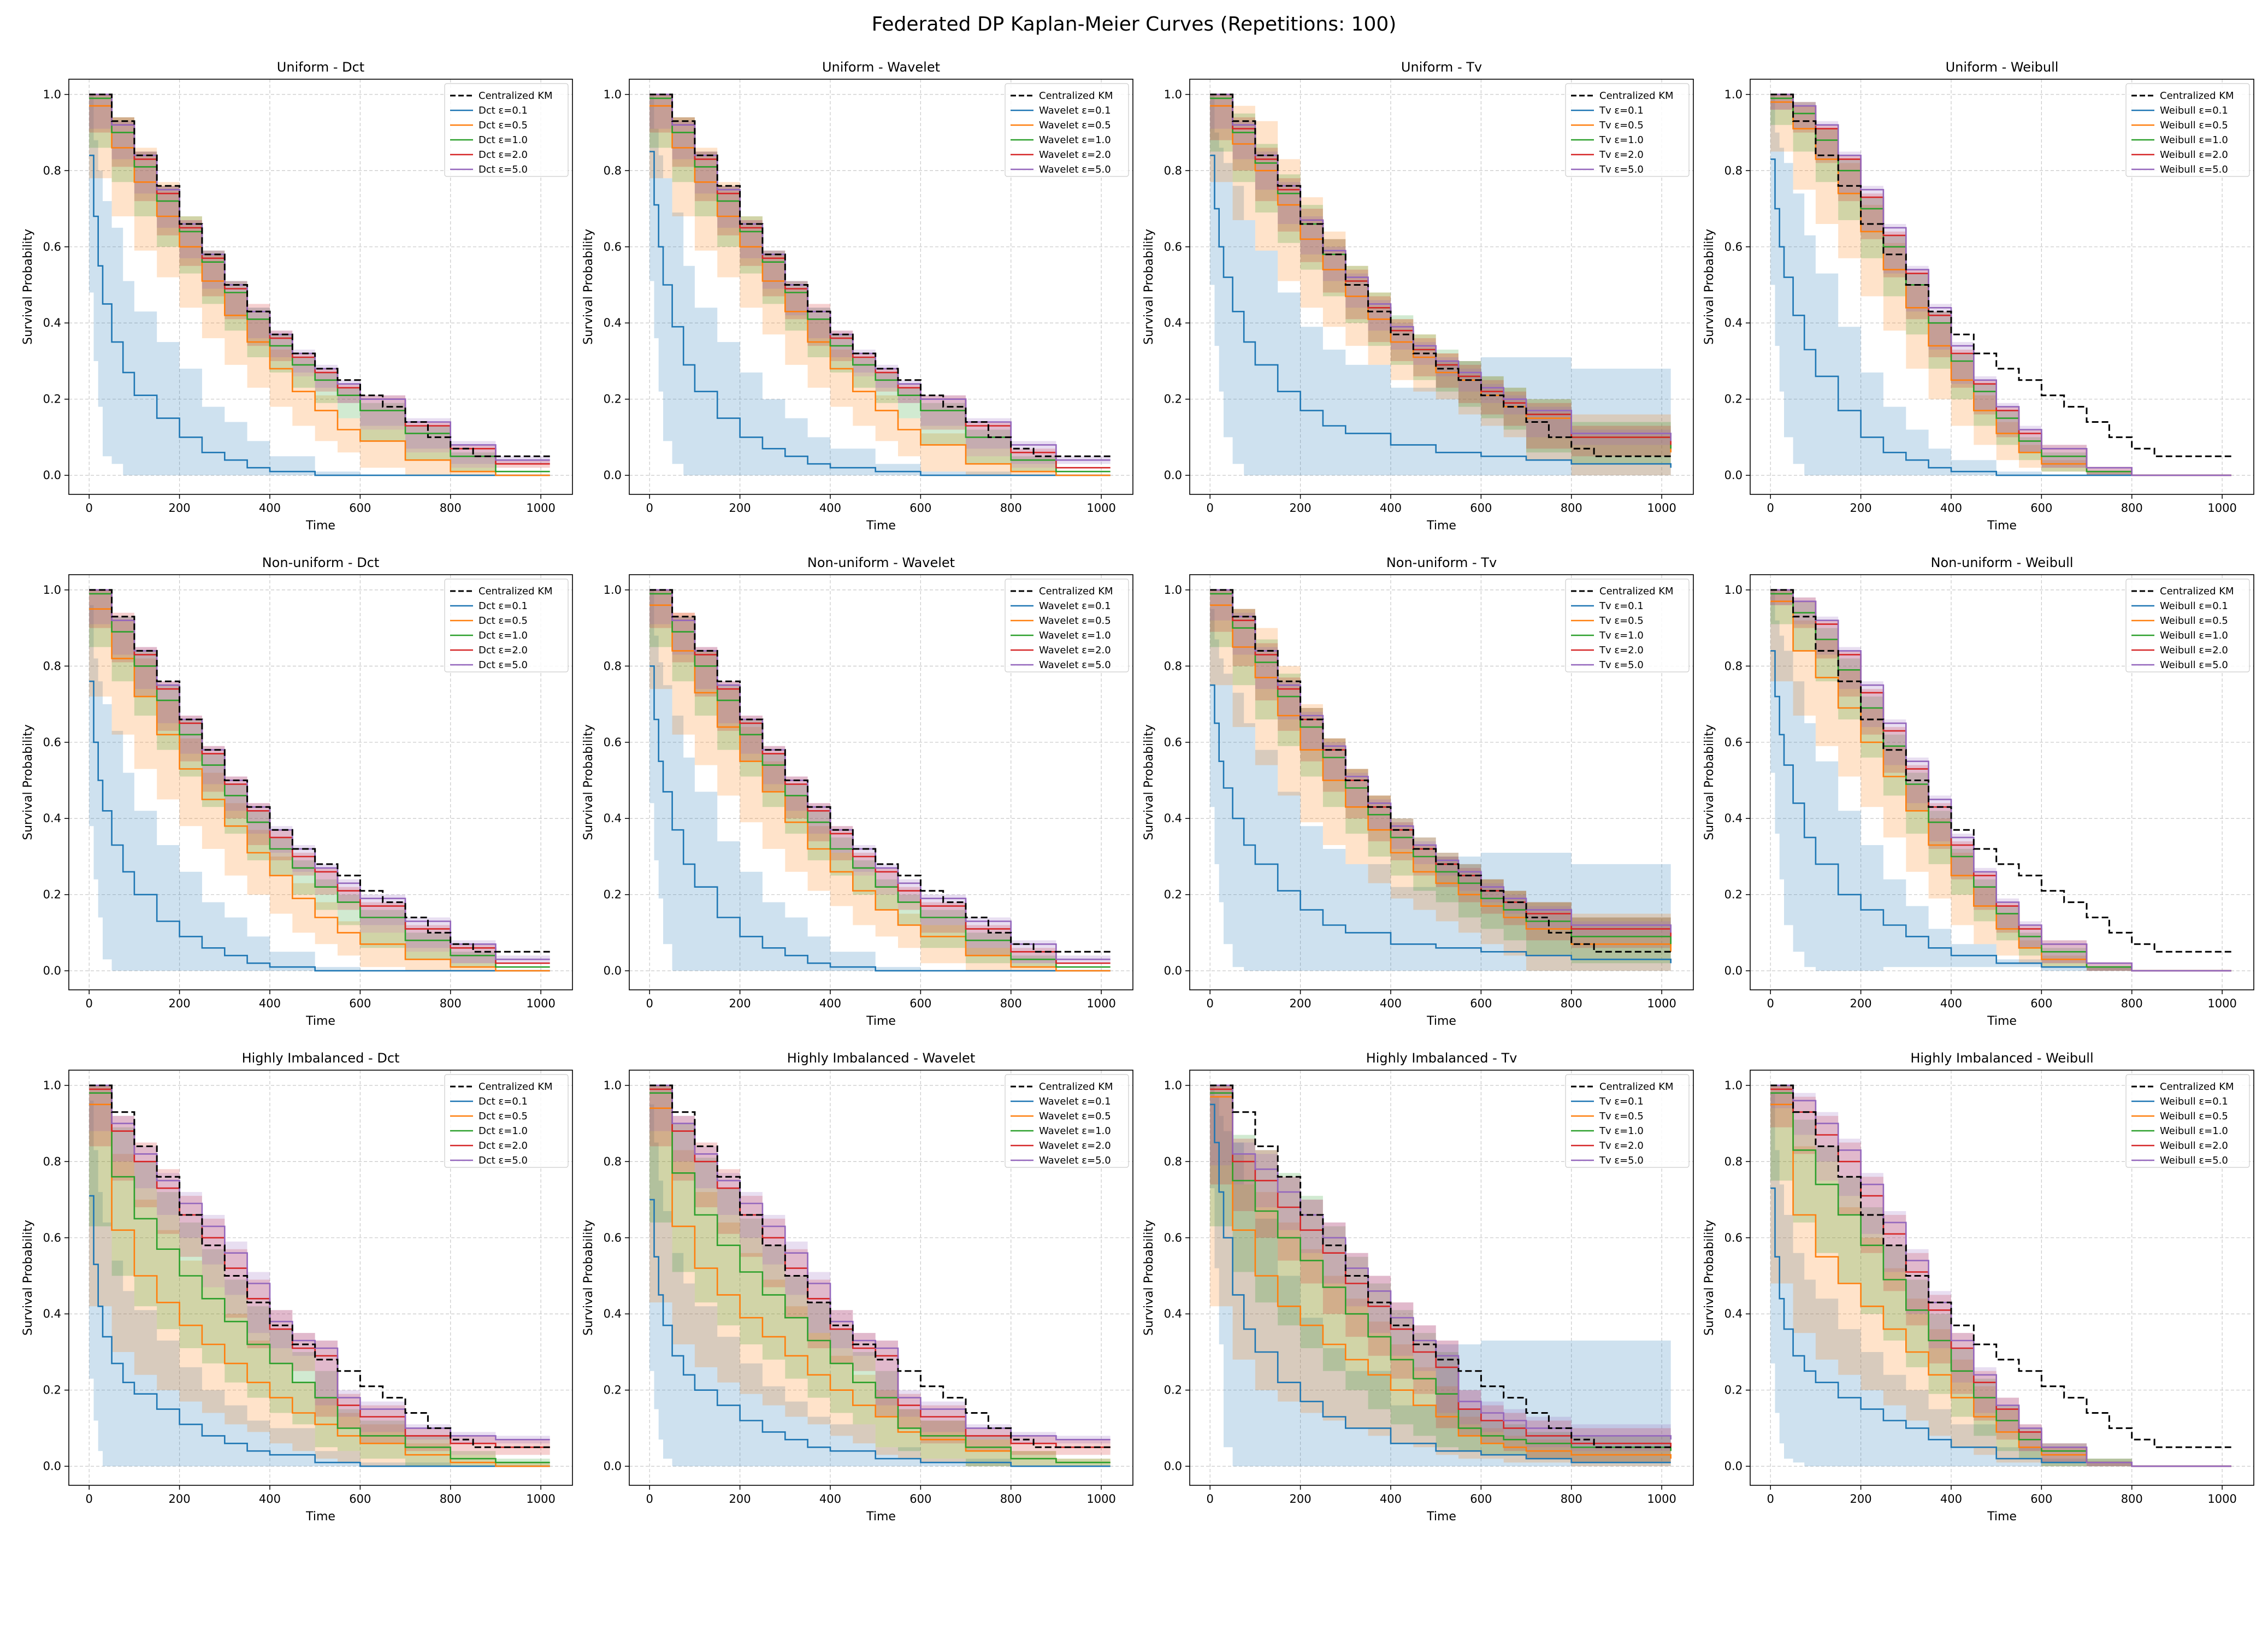  Describe the element at coordinates (1075, 125) in the screenshot. I see `legend-label: Wavelet ε=0.5` at that location.